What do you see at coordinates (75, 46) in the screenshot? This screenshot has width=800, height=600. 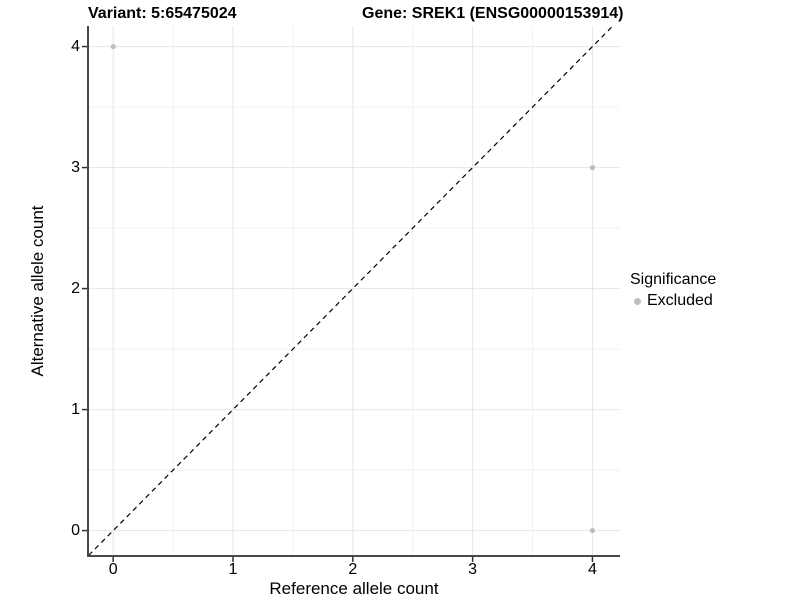 I see `y-tick-label: 4` at bounding box center [75, 46].